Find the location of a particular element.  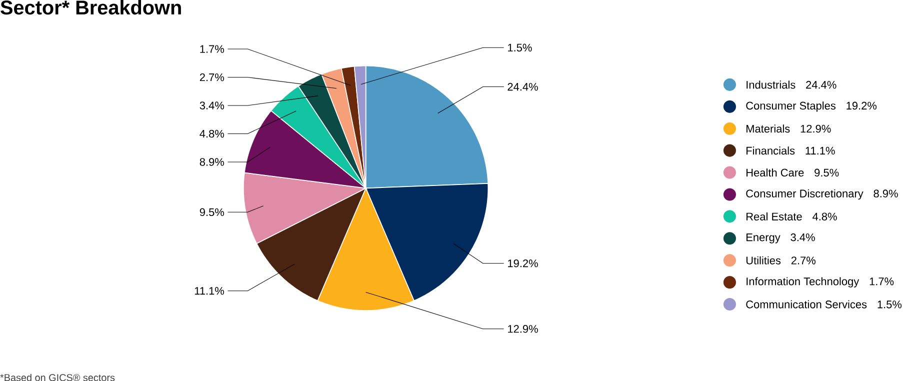

data-label: 1.5% is located at coordinates (520, 48).